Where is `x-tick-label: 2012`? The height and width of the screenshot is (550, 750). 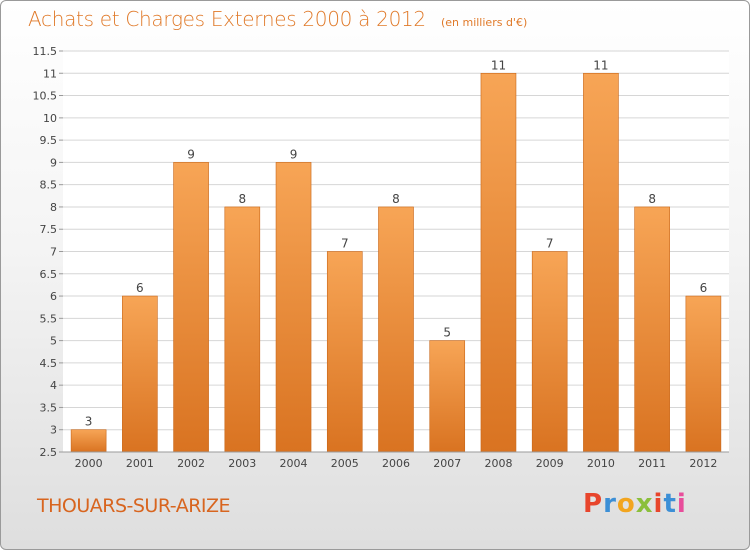 x-tick-label: 2012 is located at coordinates (703, 463).